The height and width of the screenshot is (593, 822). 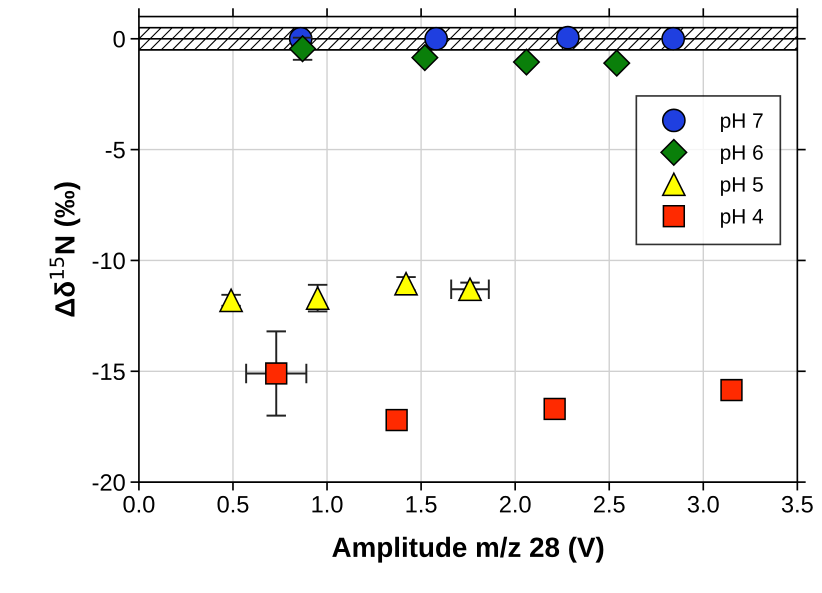 I want to click on y-tick-label: -5, so click(x=115, y=150).